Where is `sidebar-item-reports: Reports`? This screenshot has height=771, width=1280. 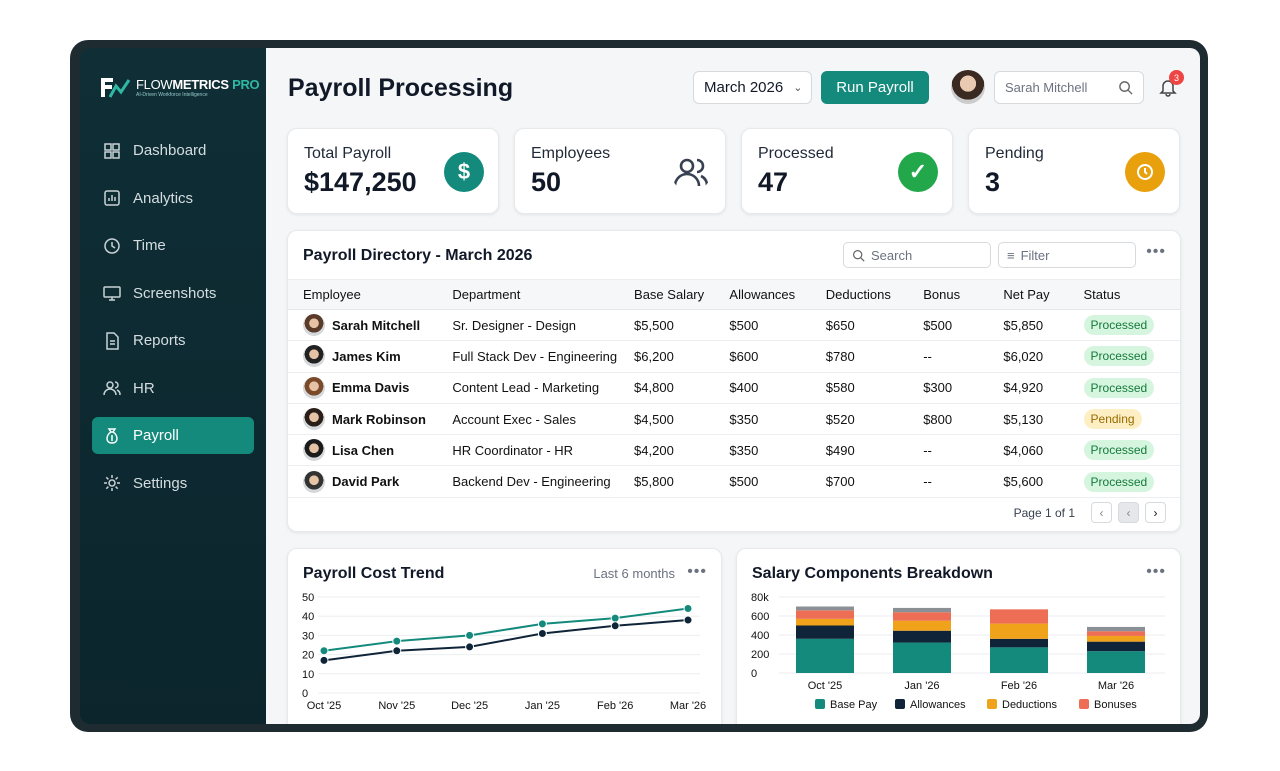
sidebar-item-reports: Reports is located at coordinates (173, 340).